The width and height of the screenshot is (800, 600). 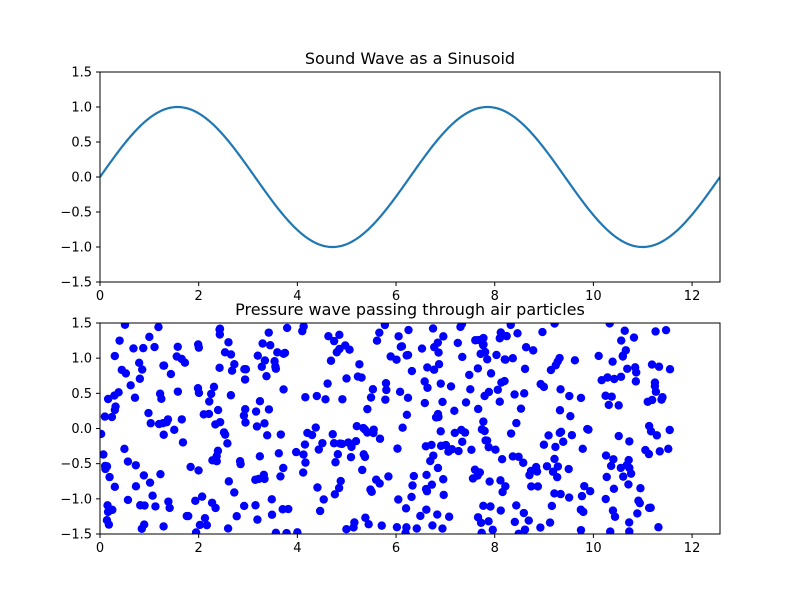 What do you see at coordinates (81, 324) in the screenshot?
I see `pressure-ytick-label: 1.5` at bounding box center [81, 324].